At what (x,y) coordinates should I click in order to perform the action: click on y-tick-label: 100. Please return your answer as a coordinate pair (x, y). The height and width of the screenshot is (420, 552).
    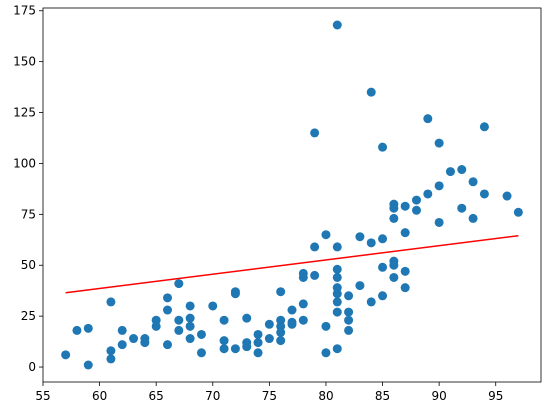
    Looking at the image, I should click on (24, 163).